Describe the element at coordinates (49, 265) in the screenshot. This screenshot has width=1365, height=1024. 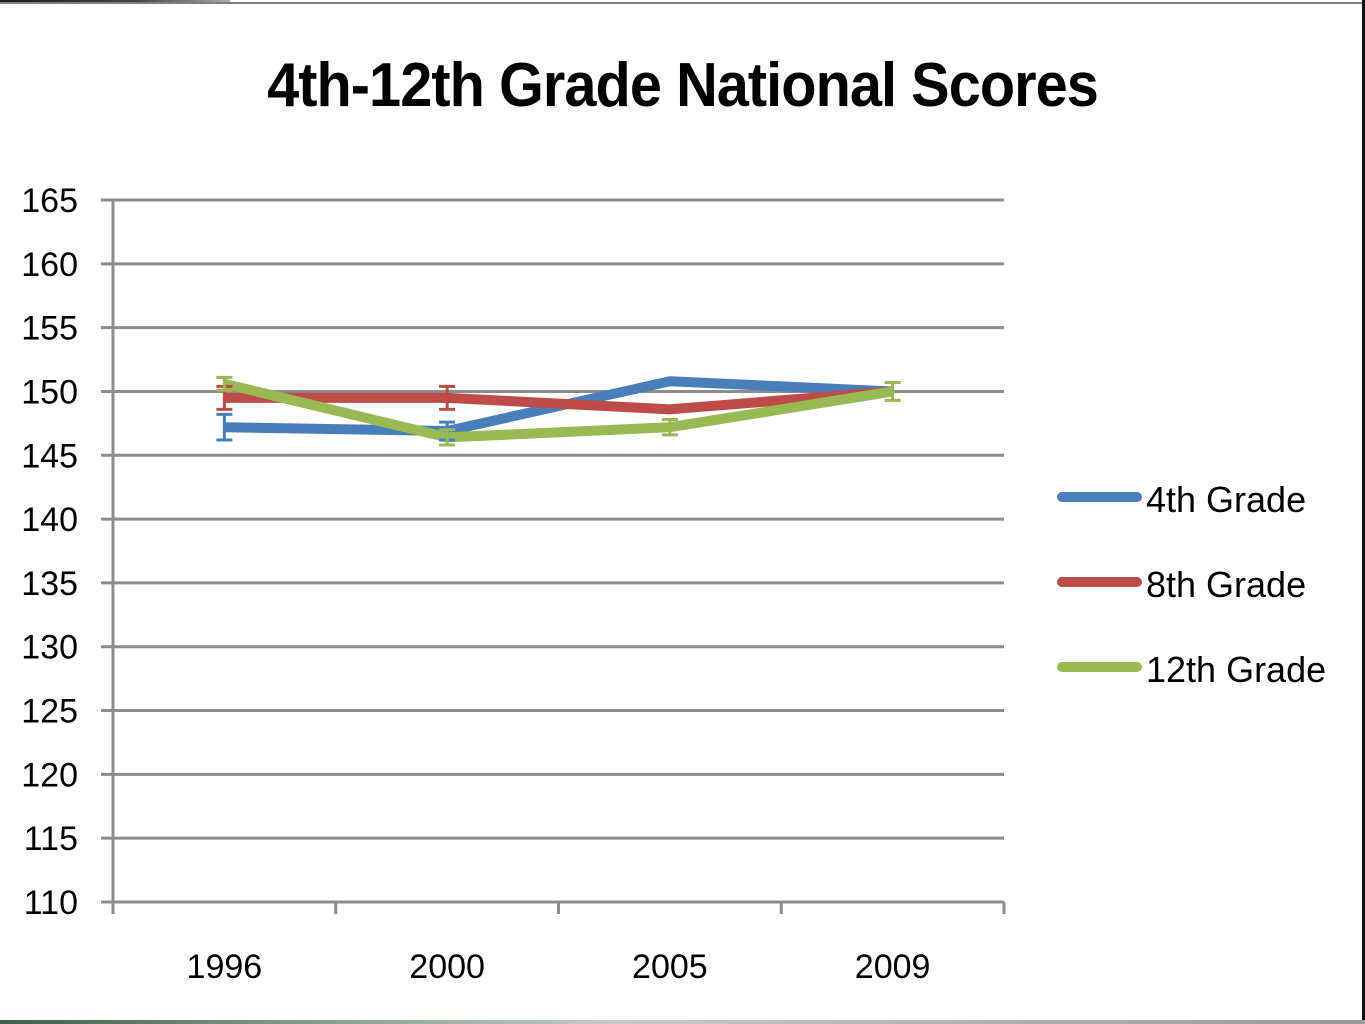
I see `y-tick-label: 160` at that location.